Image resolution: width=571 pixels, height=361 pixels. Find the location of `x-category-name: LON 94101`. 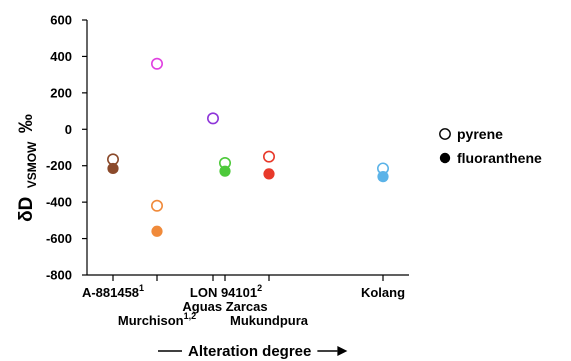

x-category-name: LON 94101 is located at coordinates (223, 292).